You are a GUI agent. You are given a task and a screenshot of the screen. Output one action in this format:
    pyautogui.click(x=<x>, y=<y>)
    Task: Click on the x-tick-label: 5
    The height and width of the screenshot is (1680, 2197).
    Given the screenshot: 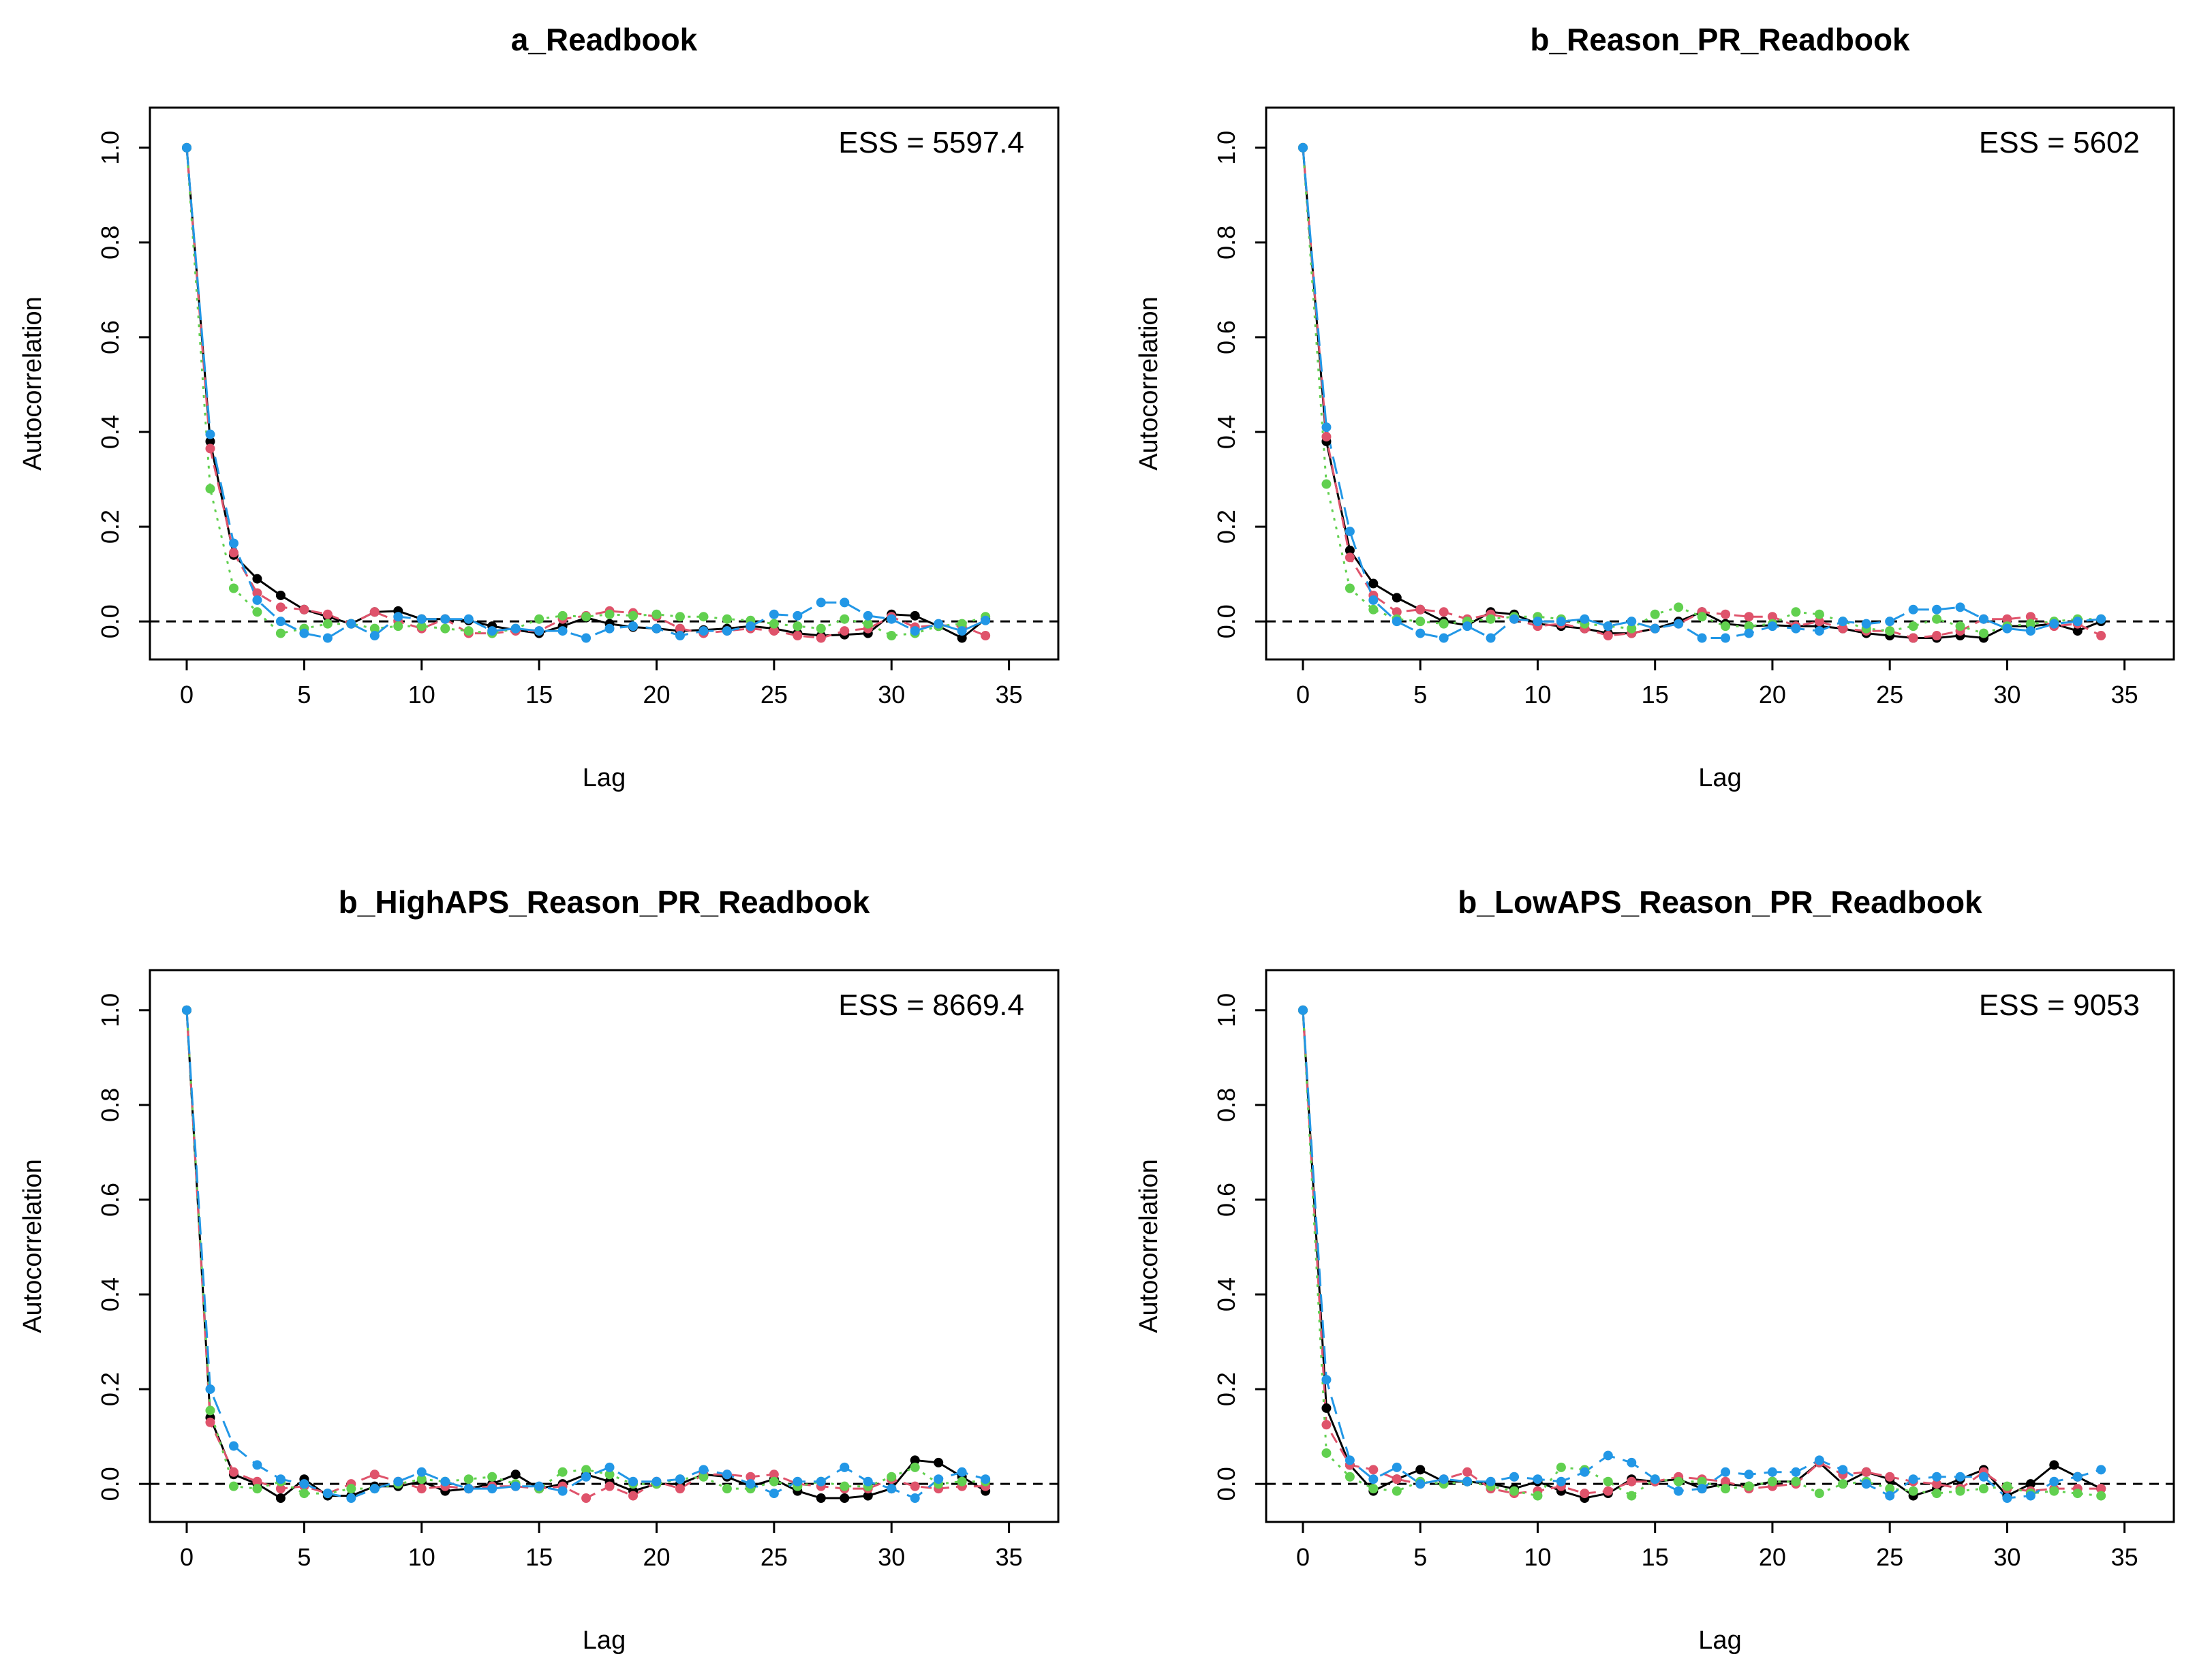 What is the action you would take?
    pyautogui.click(x=1420, y=695)
    